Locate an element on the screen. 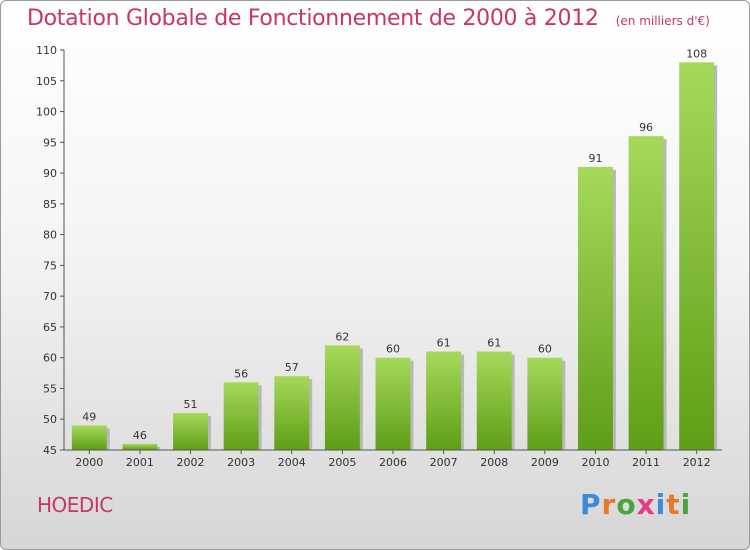  proxiti-logo: Proxiti is located at coordinates (635, 504).